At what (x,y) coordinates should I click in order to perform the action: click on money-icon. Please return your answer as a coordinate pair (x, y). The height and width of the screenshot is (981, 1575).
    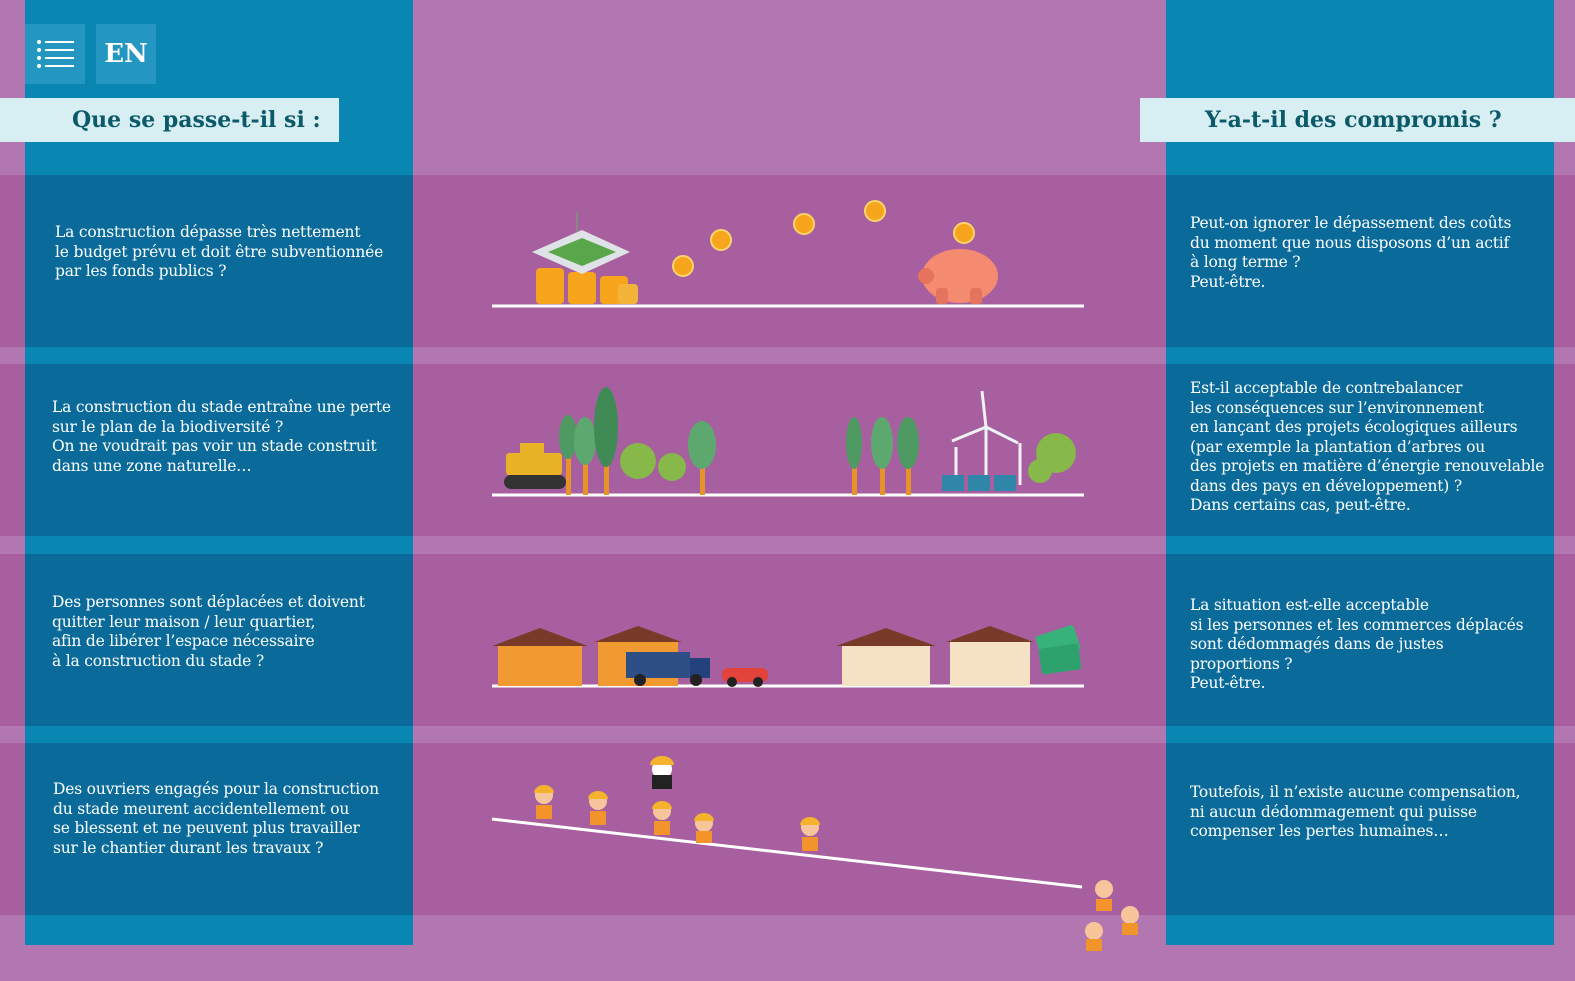
    Looking at the image, I should click on (1058, 650).